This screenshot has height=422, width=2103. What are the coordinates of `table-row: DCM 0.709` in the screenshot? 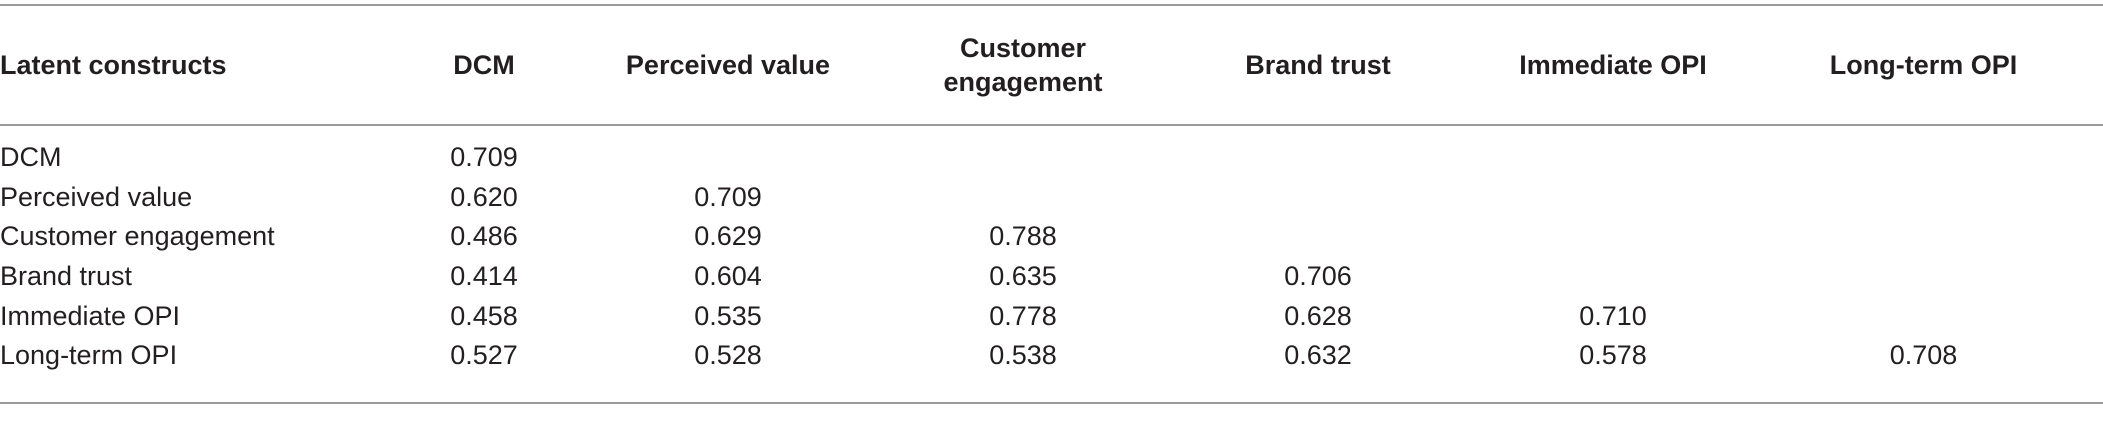 It's located at (1051, 151).